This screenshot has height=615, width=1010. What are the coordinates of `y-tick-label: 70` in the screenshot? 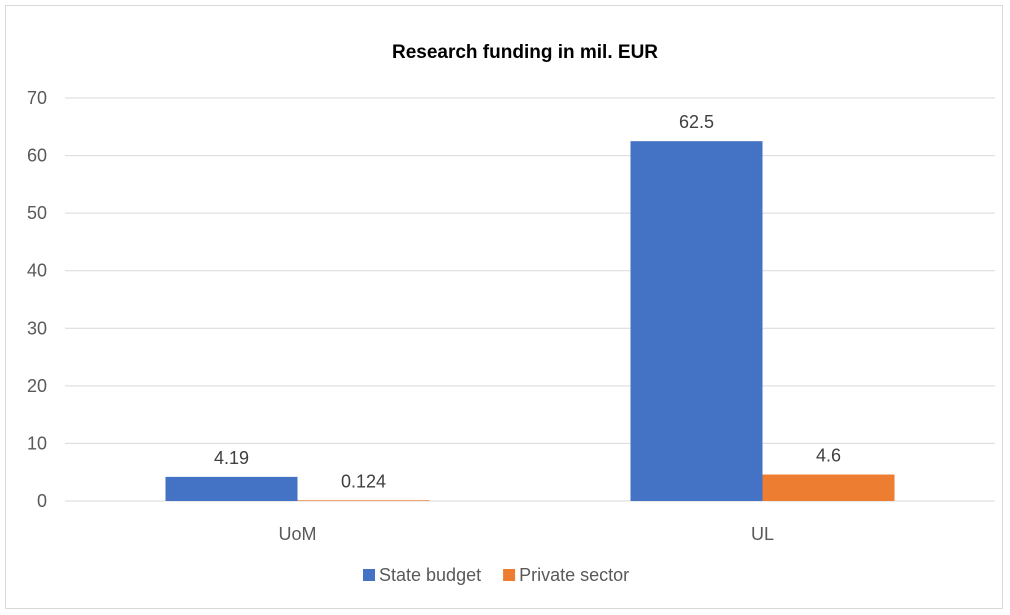 It's located at (37, 98).